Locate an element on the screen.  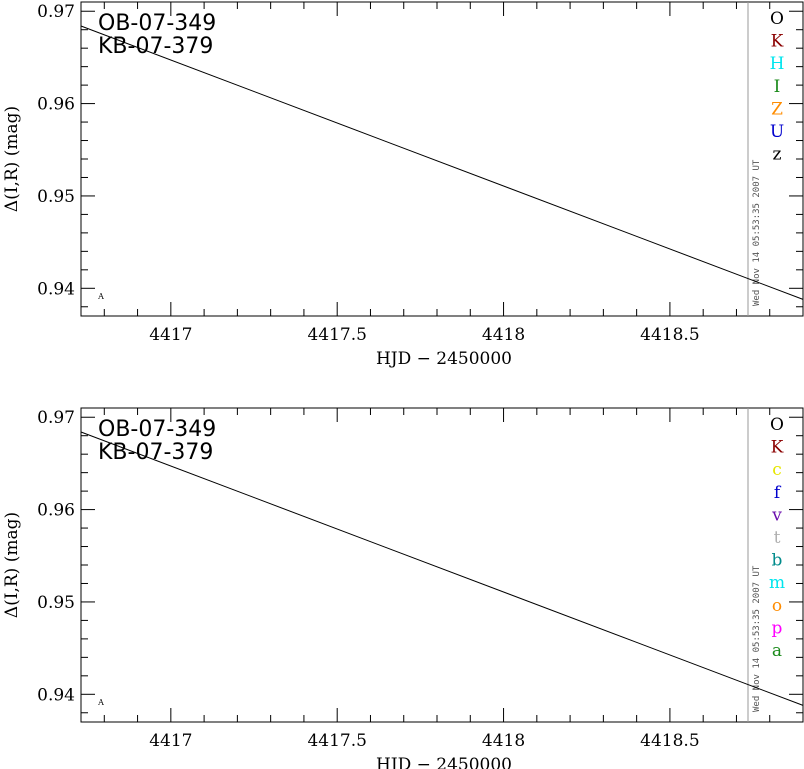
legend-entry: Z is located at coordinates (777, 109).